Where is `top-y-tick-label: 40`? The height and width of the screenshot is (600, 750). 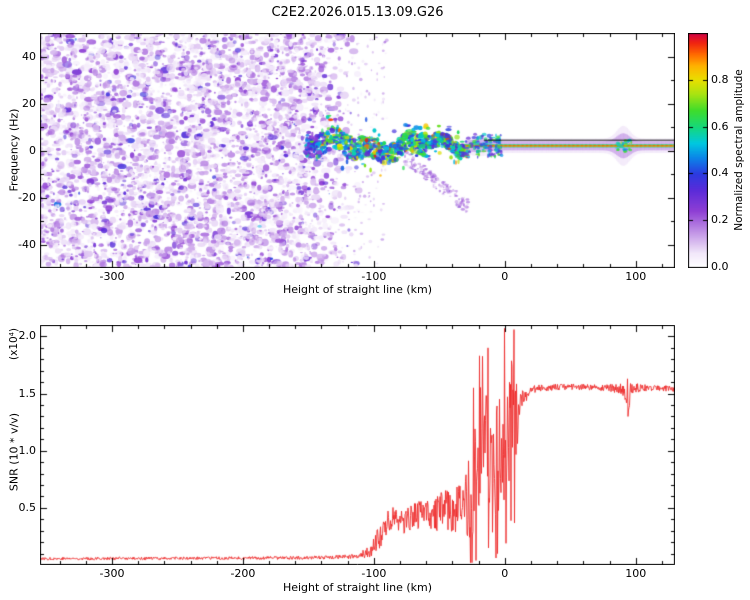 top-y-tick-label: 40 is located at coordinates (29, 56).